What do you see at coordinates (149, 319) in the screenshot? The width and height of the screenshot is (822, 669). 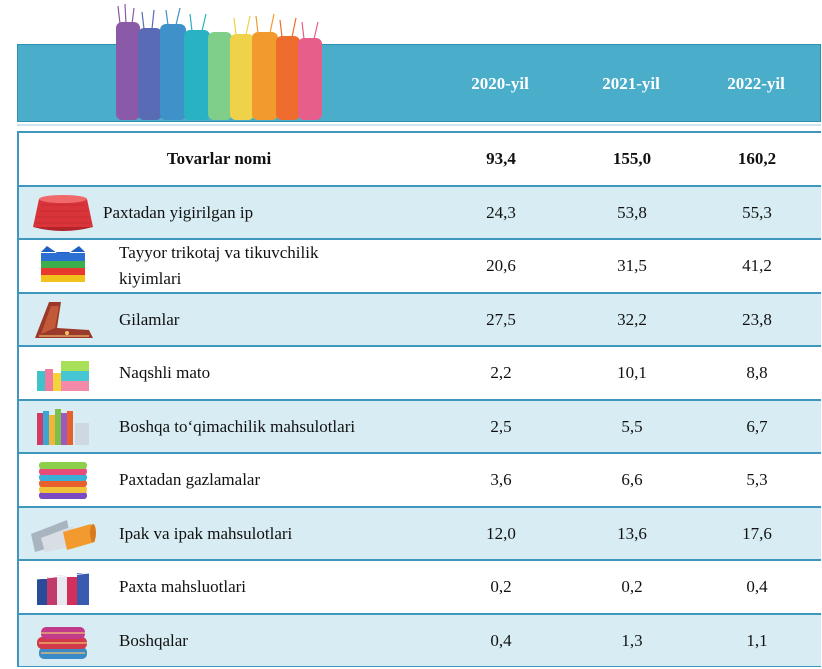 I see `row-name: Gilamlar` at bounding box center [149, 319].